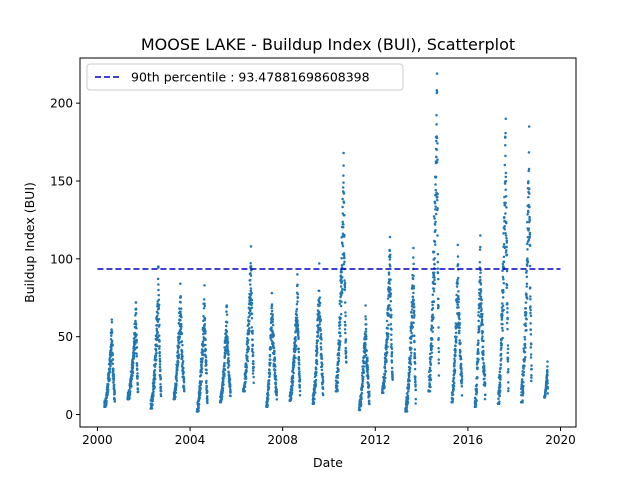 The height and width of the screenshot is (480, 640). What do you see at coordinates (97, 440) in the screenshot?
I see `x-tick-label: 2000` at bounding box center [97, 440].